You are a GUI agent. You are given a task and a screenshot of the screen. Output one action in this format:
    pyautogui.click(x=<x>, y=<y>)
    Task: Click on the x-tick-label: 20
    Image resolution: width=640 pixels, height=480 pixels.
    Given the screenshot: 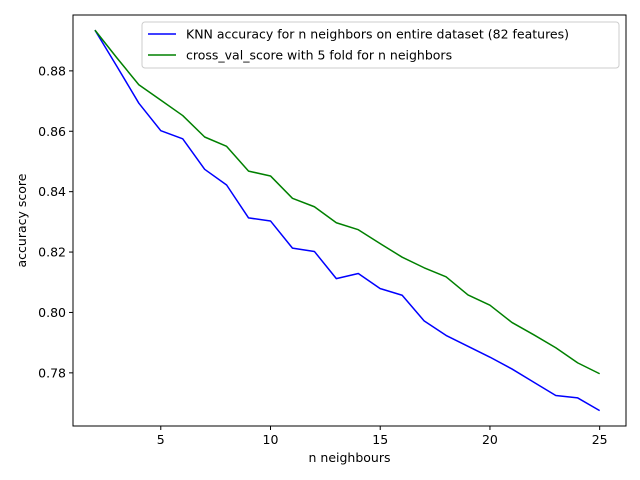 What is the action you would take?
    pyautogui.click(x=490, y=439)
    